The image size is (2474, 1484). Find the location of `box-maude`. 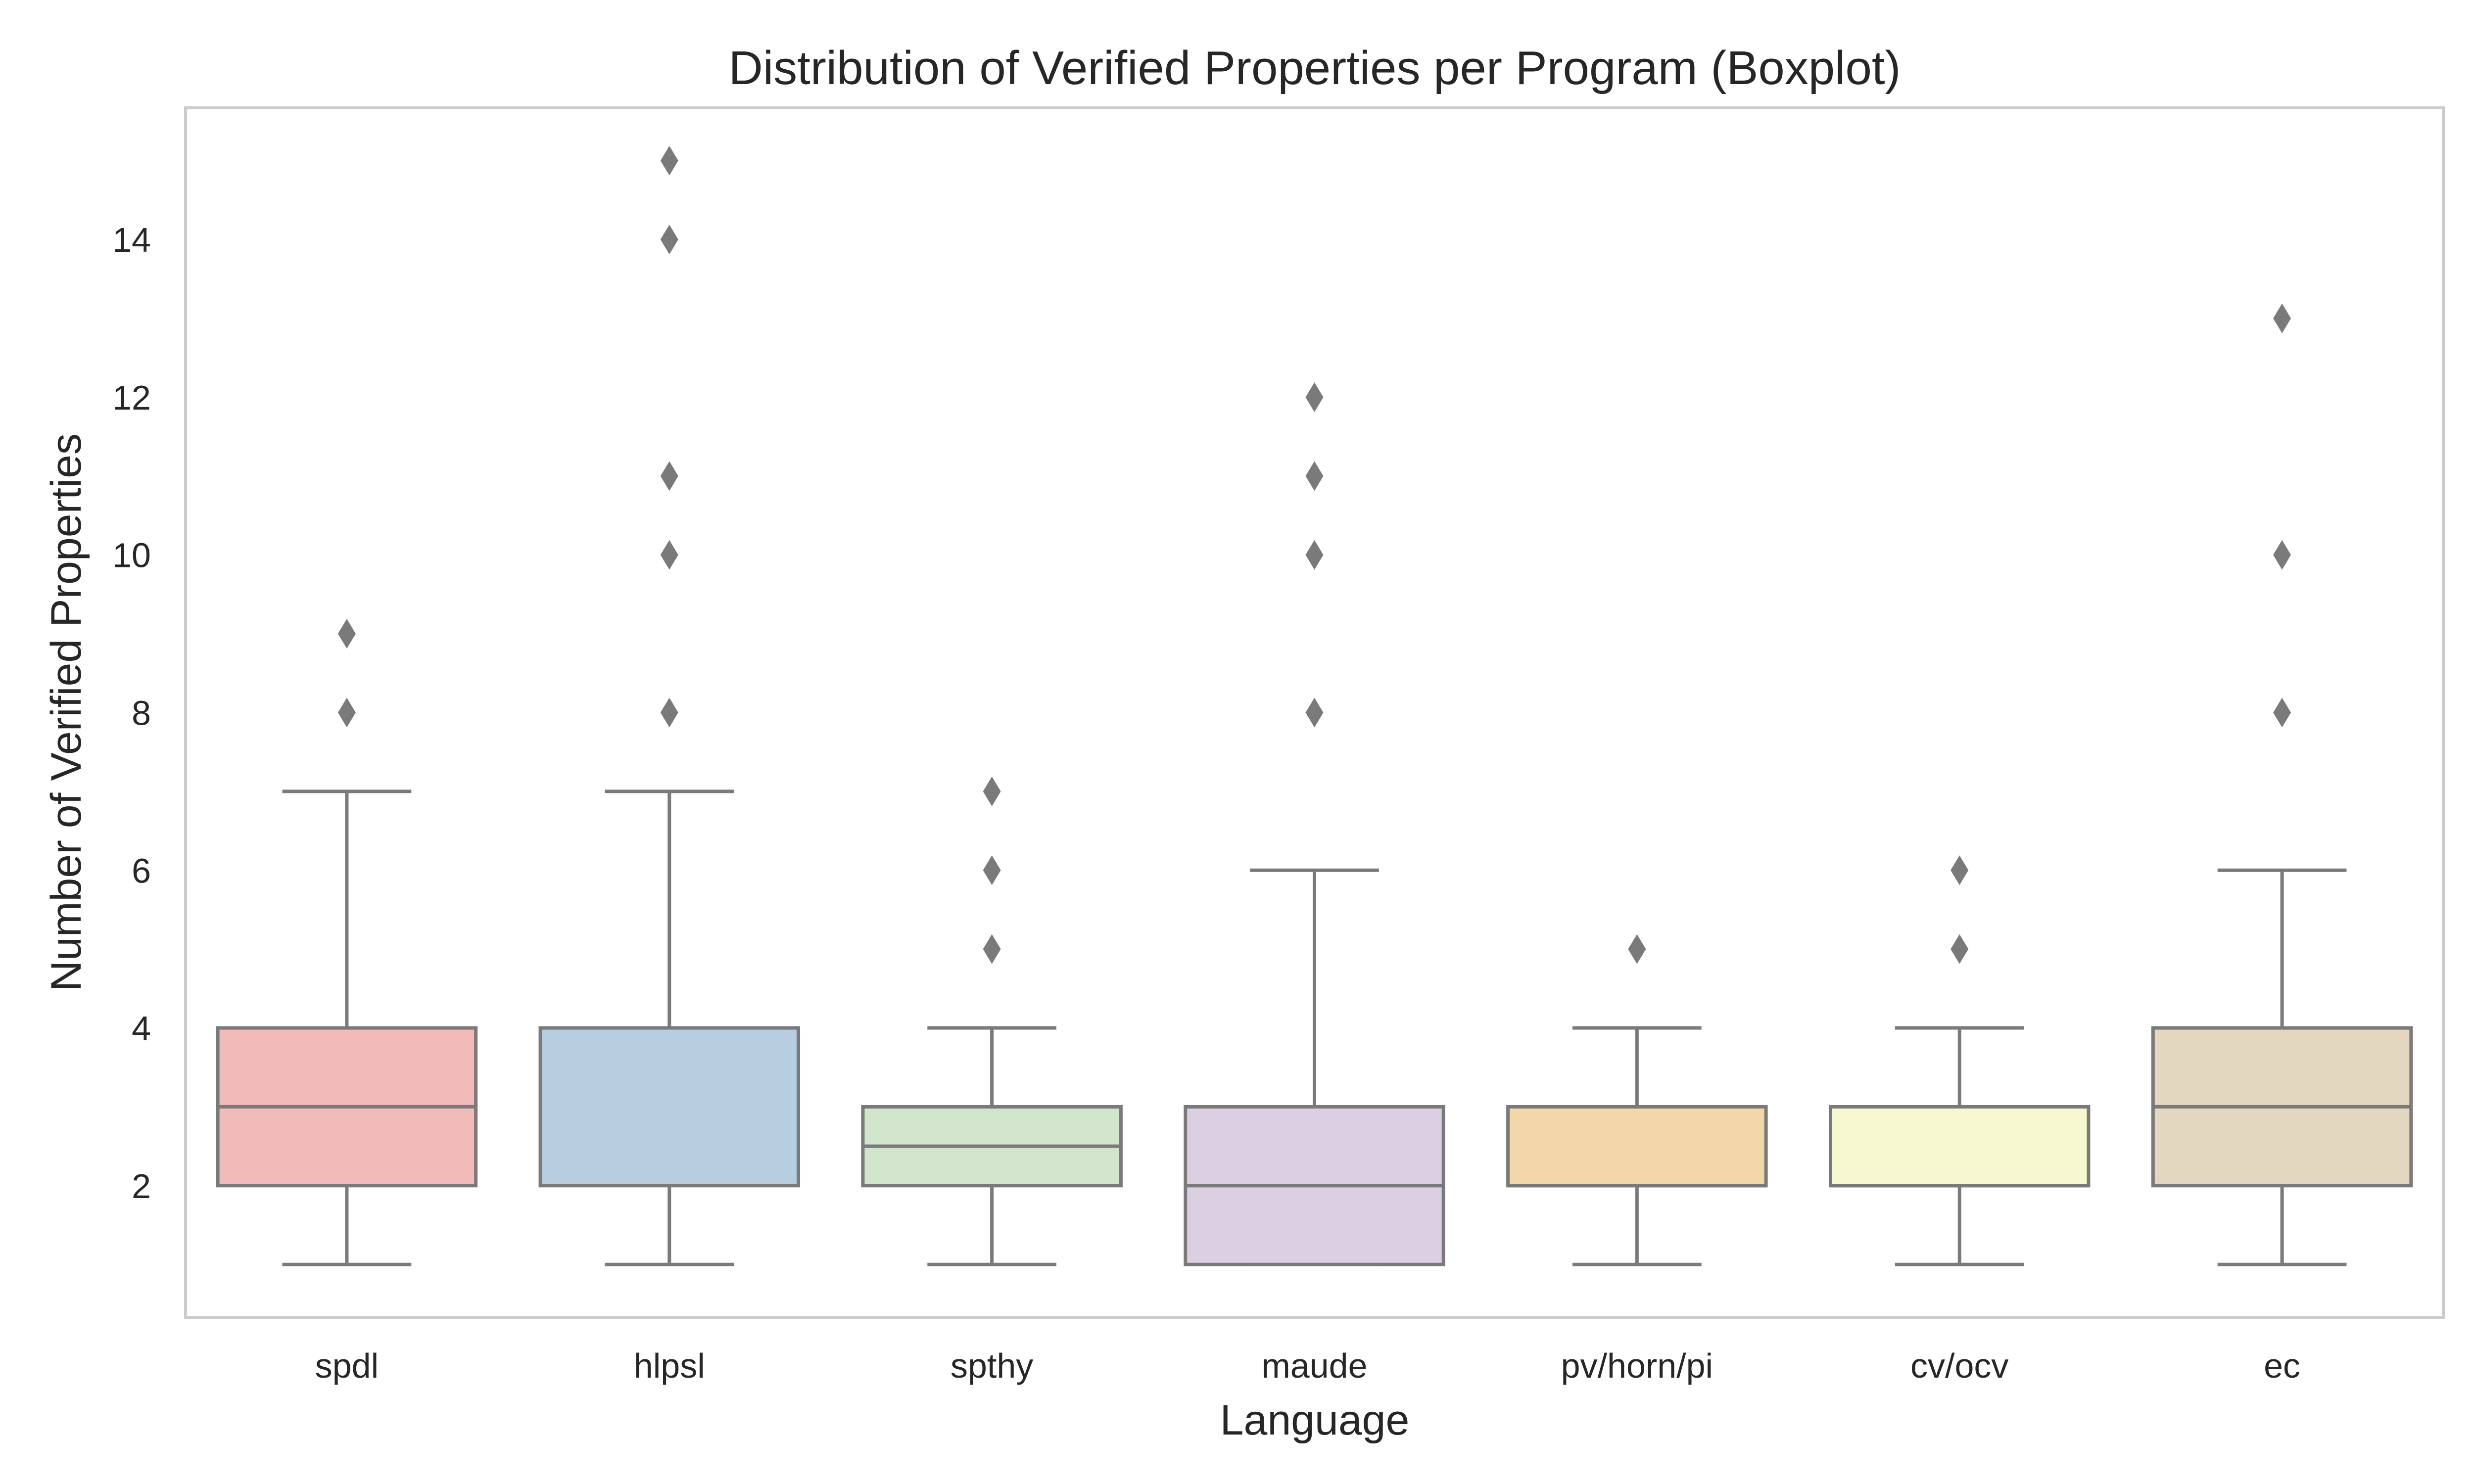

box-maude is located at coordinates (1315, 824).